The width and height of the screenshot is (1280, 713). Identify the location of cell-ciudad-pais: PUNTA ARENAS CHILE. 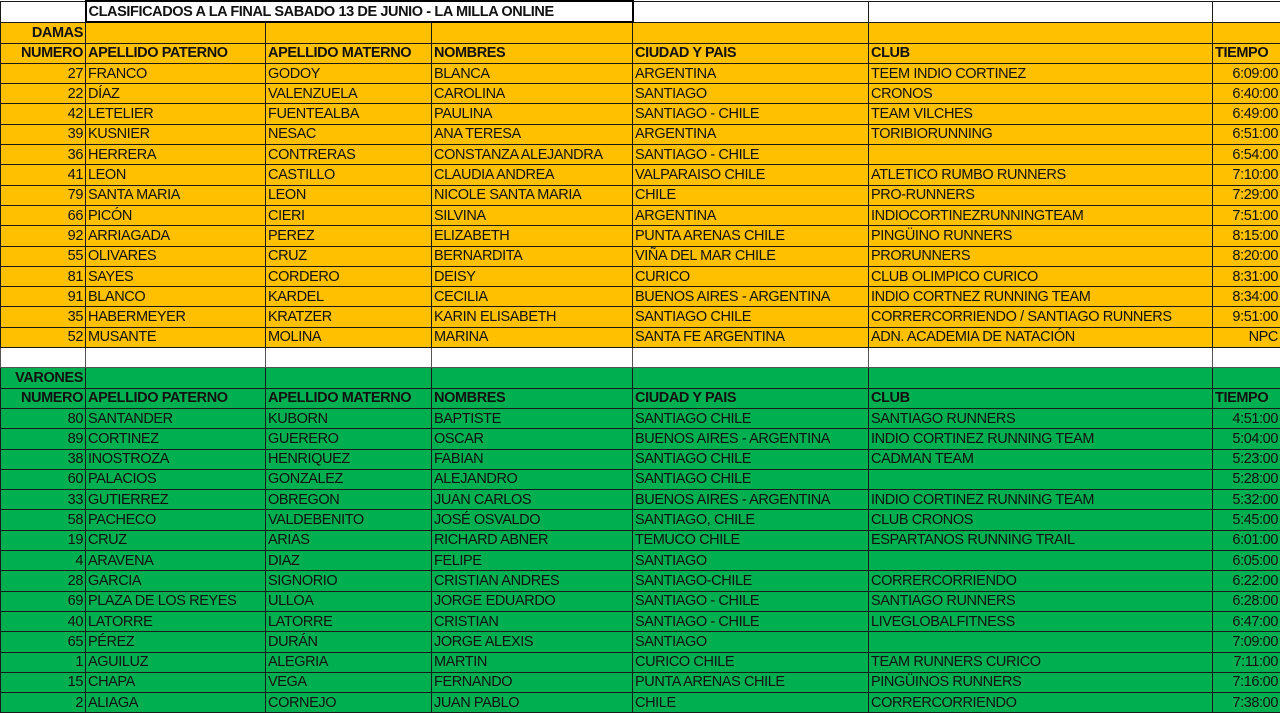
(751, 682).